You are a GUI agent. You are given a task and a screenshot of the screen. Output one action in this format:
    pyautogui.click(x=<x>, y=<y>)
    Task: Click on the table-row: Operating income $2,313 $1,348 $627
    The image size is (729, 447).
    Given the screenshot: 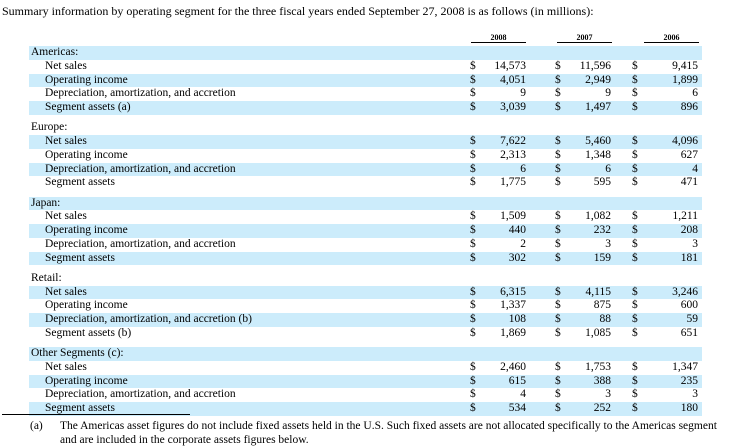 What is the action you would take?
    pyautogui.click(x=365, y=156)
    